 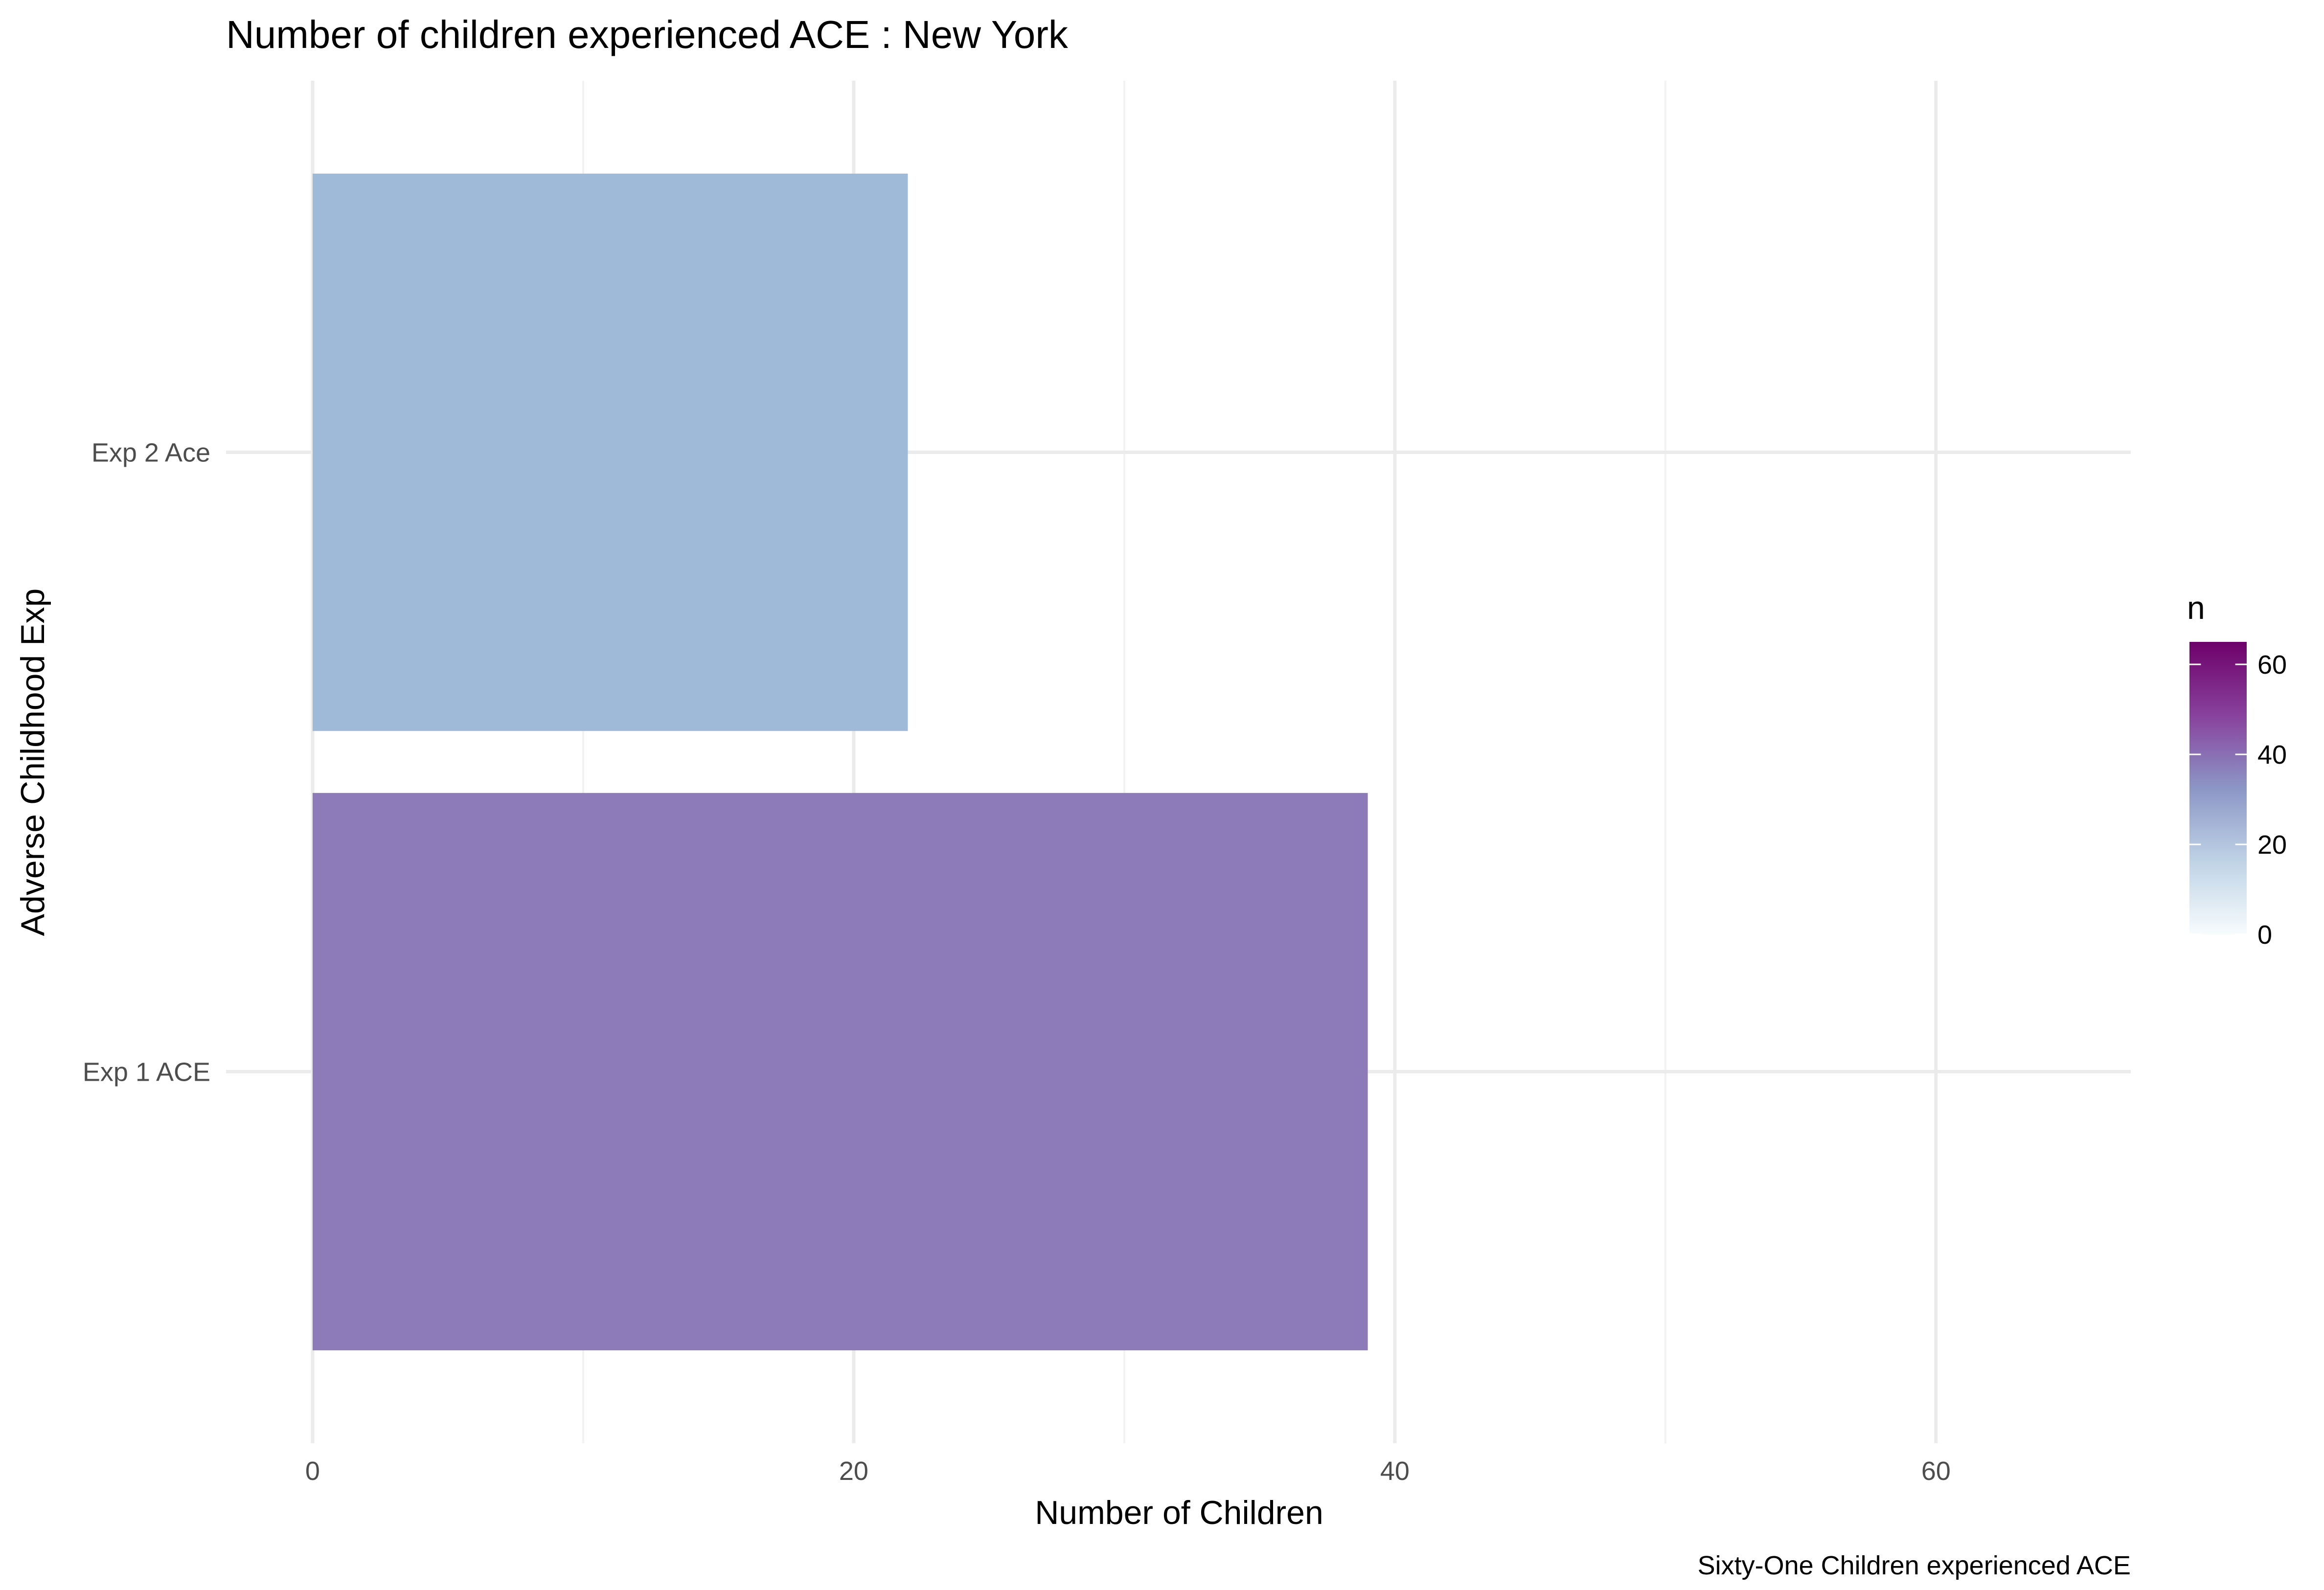 I want to click on y-axis-title: Adverse Childhood Exp, so click(x=33, y=762).